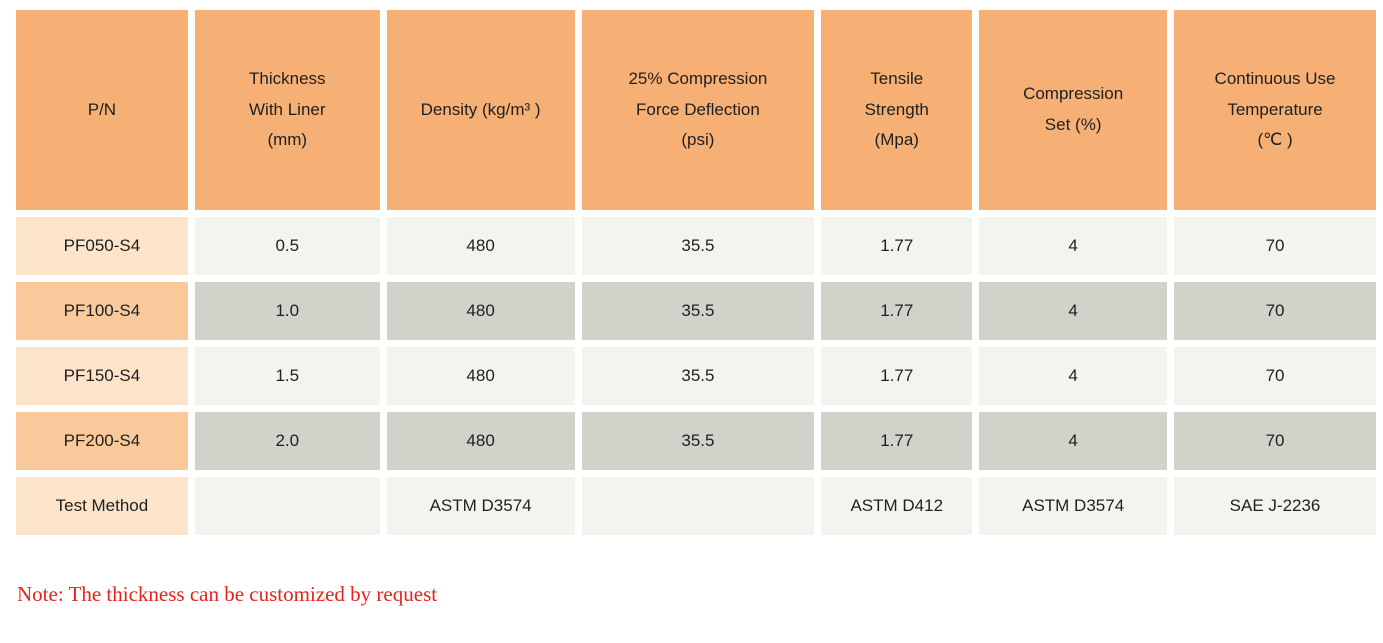 The image size is (1383, 643). What do you see at coordinates (102, 441) in the screenshot?
I see `cell-pn: PF200-S4` at bounding box center [102, 441].